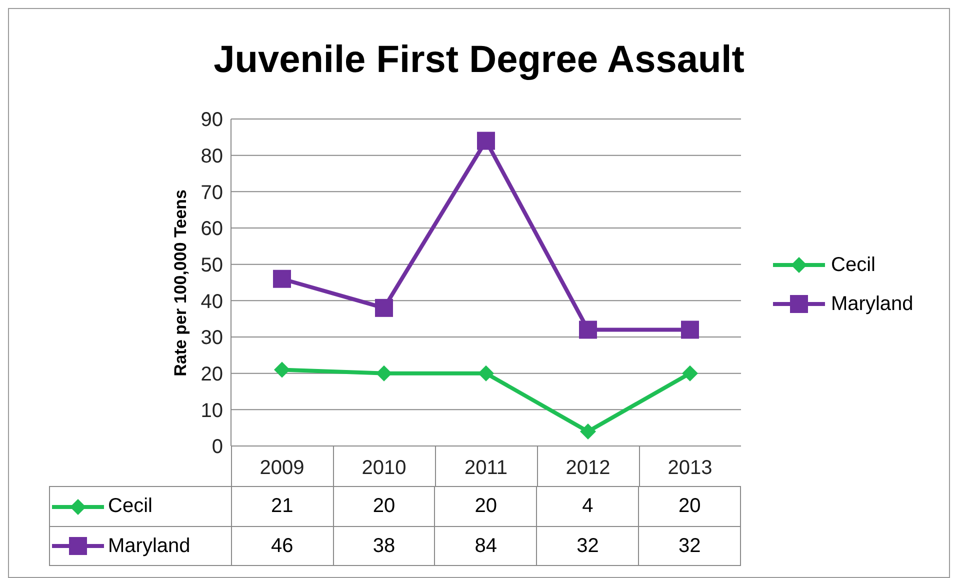 The image size is (956, 578). I want to click on y-tick-label: 10, so click(211, 411).